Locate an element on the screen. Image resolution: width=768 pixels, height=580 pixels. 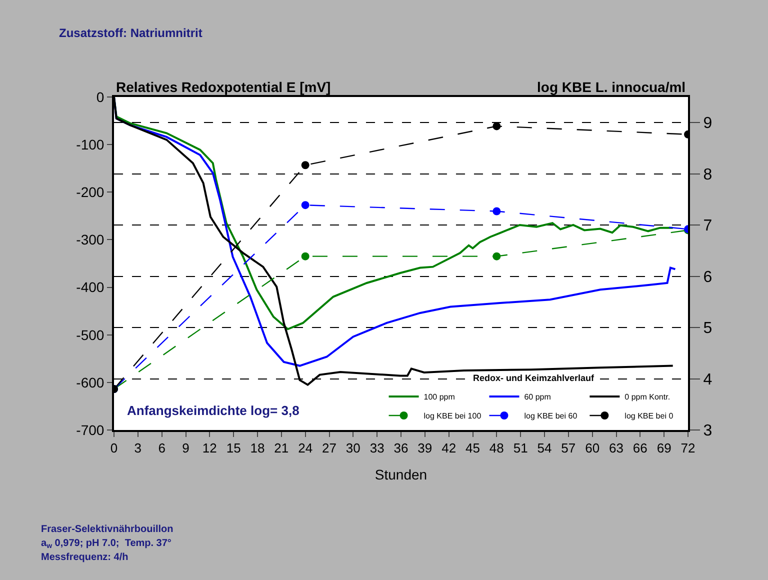
y2-tick-label: 4 is located at coordinates (707, 379).